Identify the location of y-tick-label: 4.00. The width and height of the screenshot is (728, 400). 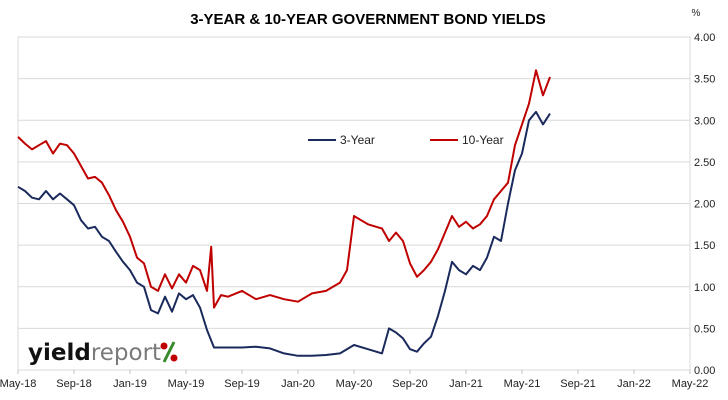
(704, 38).